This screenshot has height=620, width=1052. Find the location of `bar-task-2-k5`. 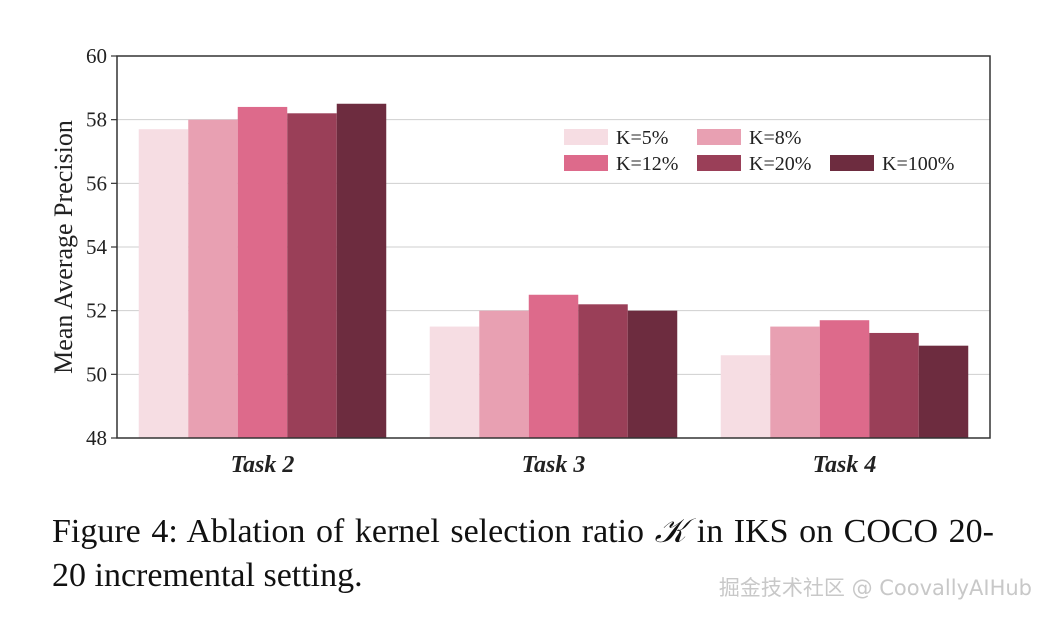

bar-task-2-k5 is located at coordinates (163, 283).